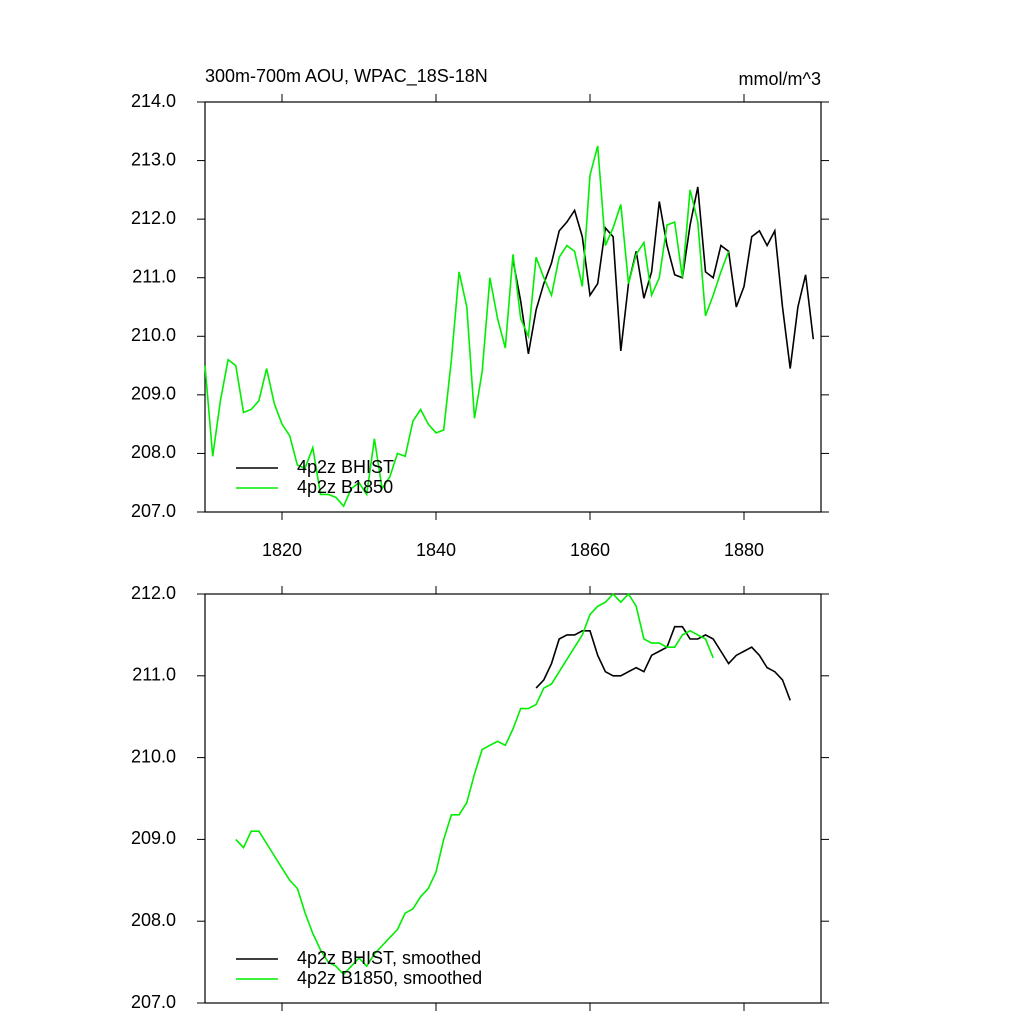  Describe the element at coordinates (345, 467) in the screenshot. I see `legend-label: 4p2z BHIST` at that location.